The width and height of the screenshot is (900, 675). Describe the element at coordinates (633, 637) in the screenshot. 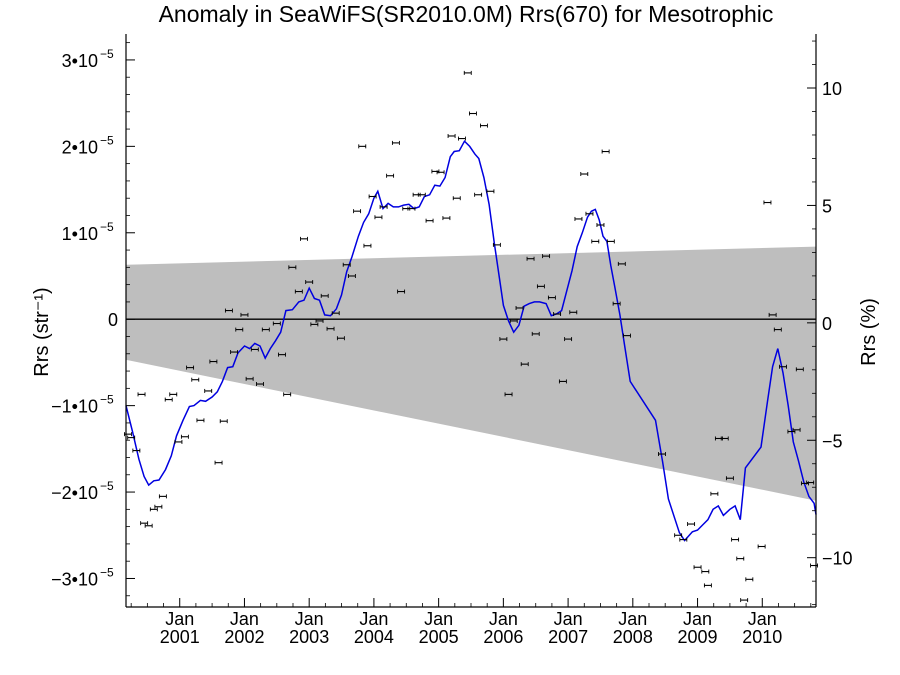

I see `x-tick-label-year: 2008` at that location.